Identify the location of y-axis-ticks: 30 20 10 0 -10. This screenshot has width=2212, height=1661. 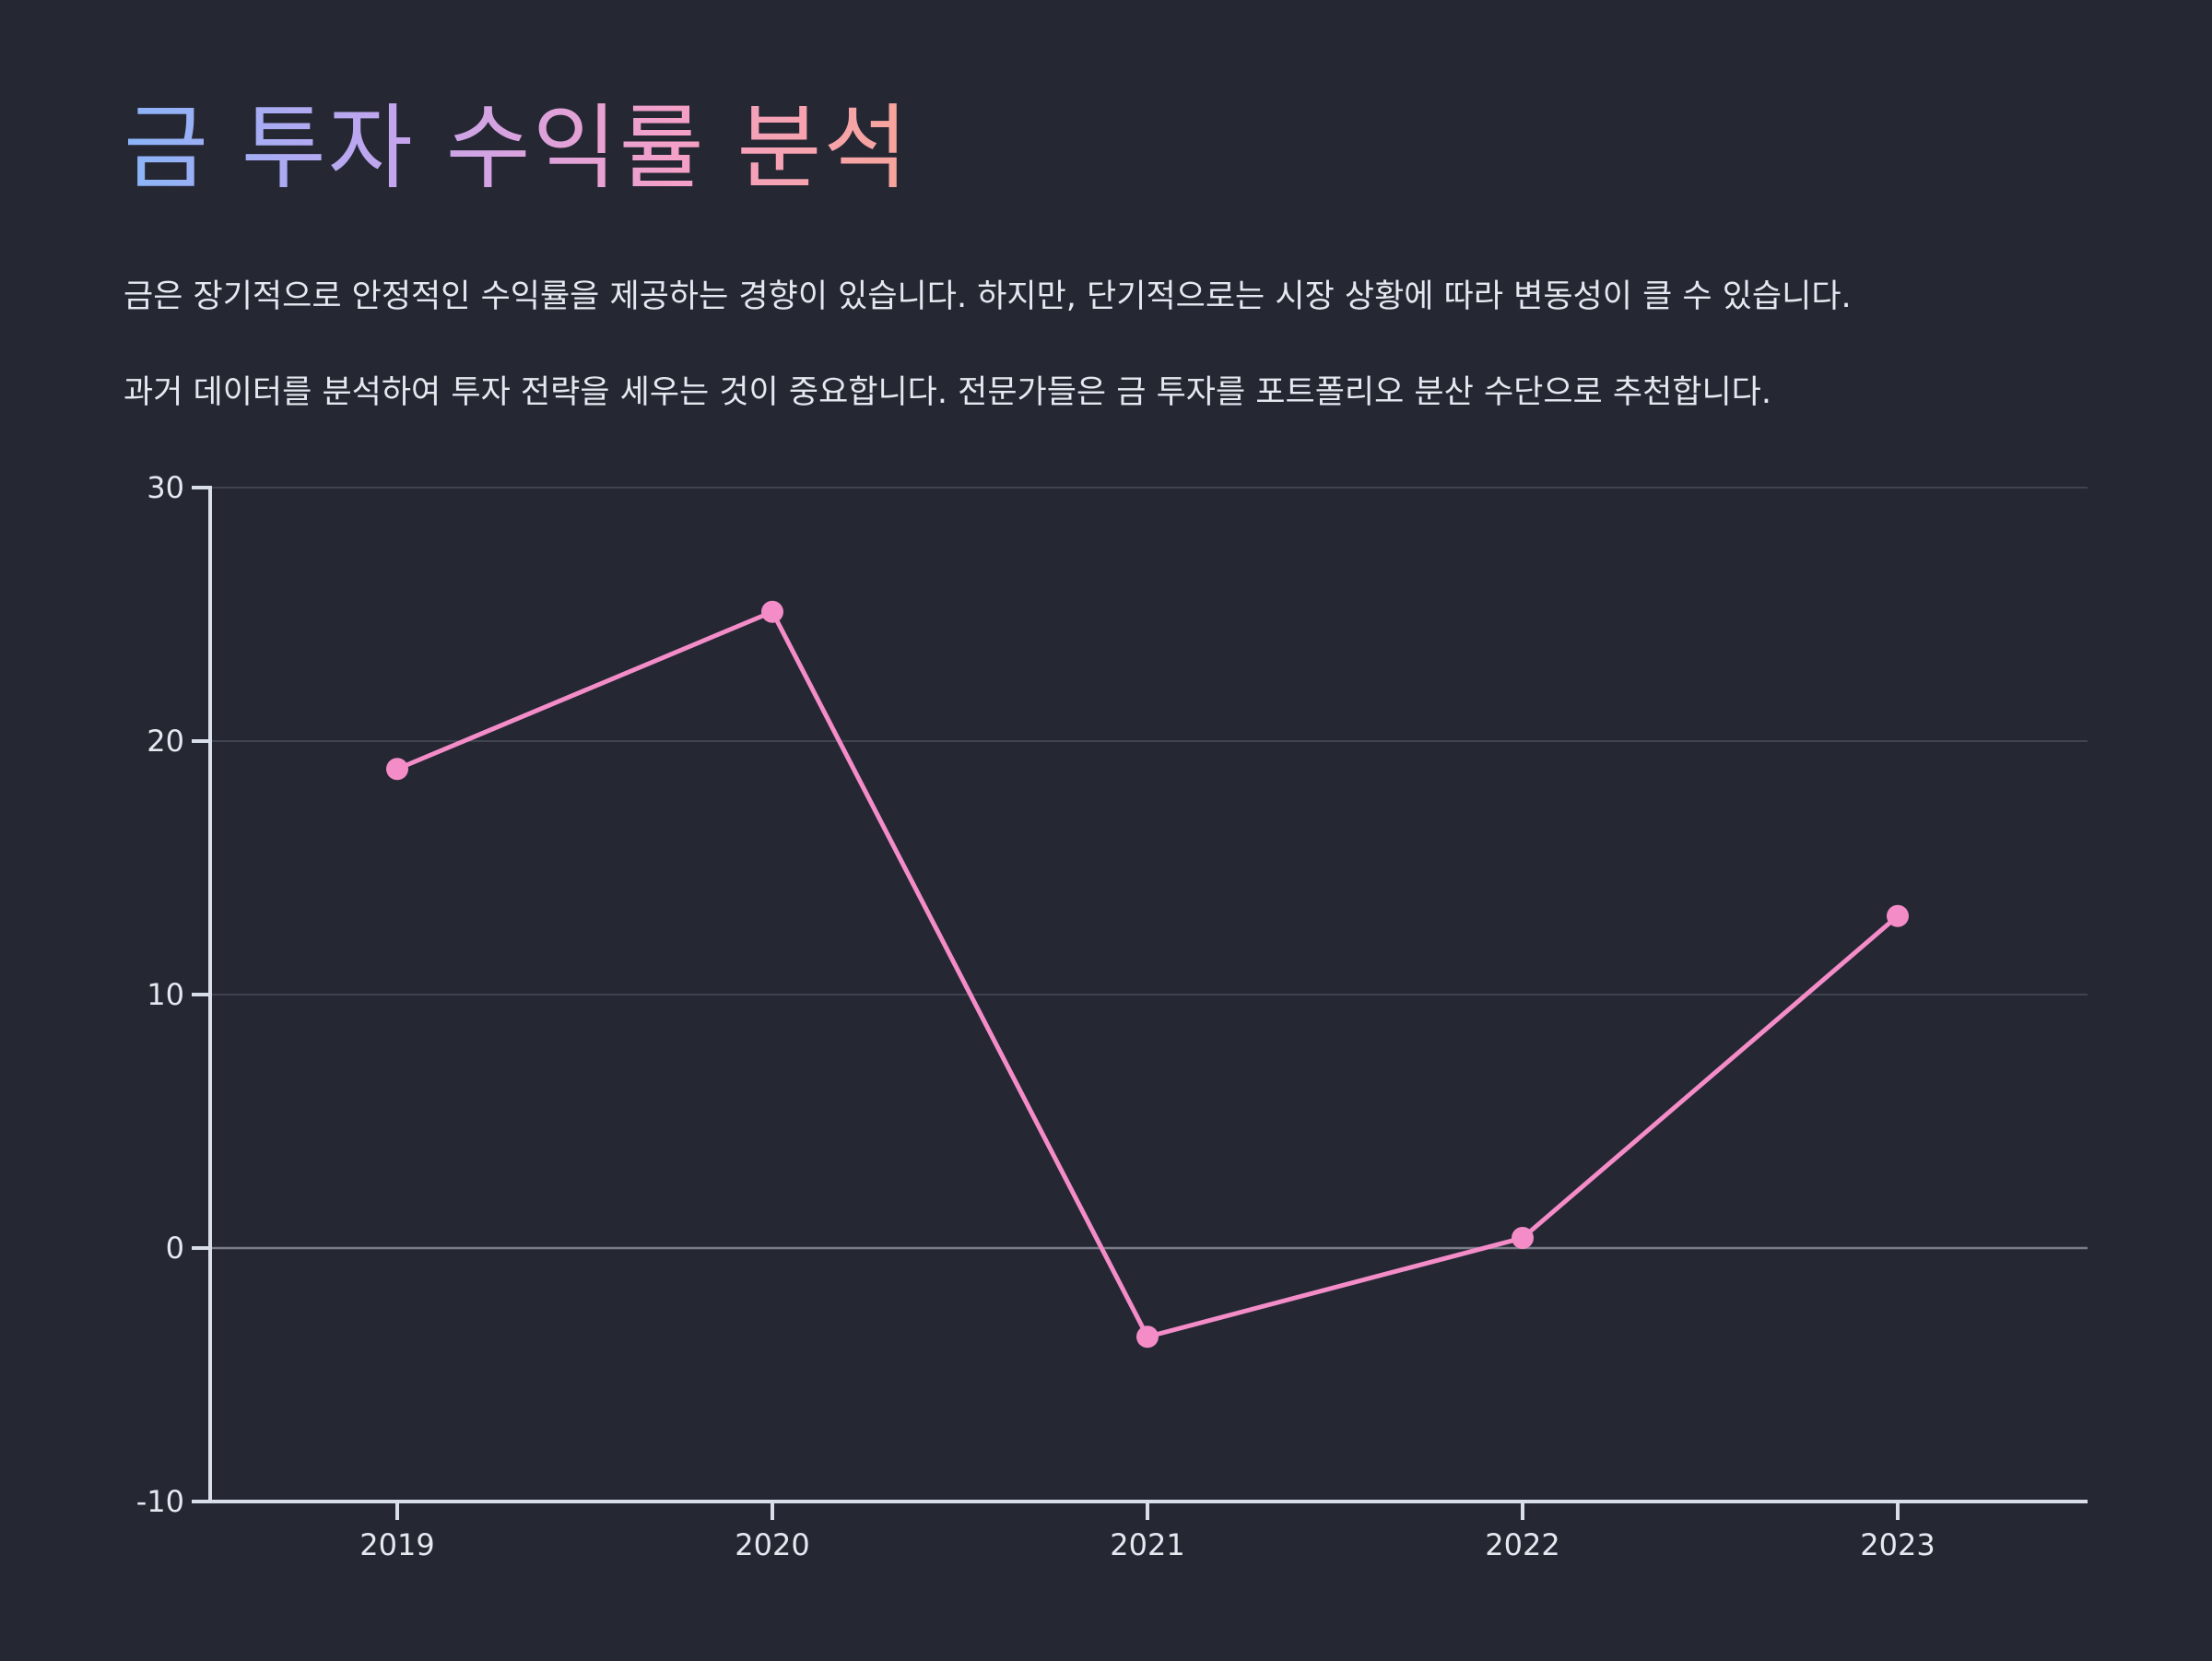
(173, 995).